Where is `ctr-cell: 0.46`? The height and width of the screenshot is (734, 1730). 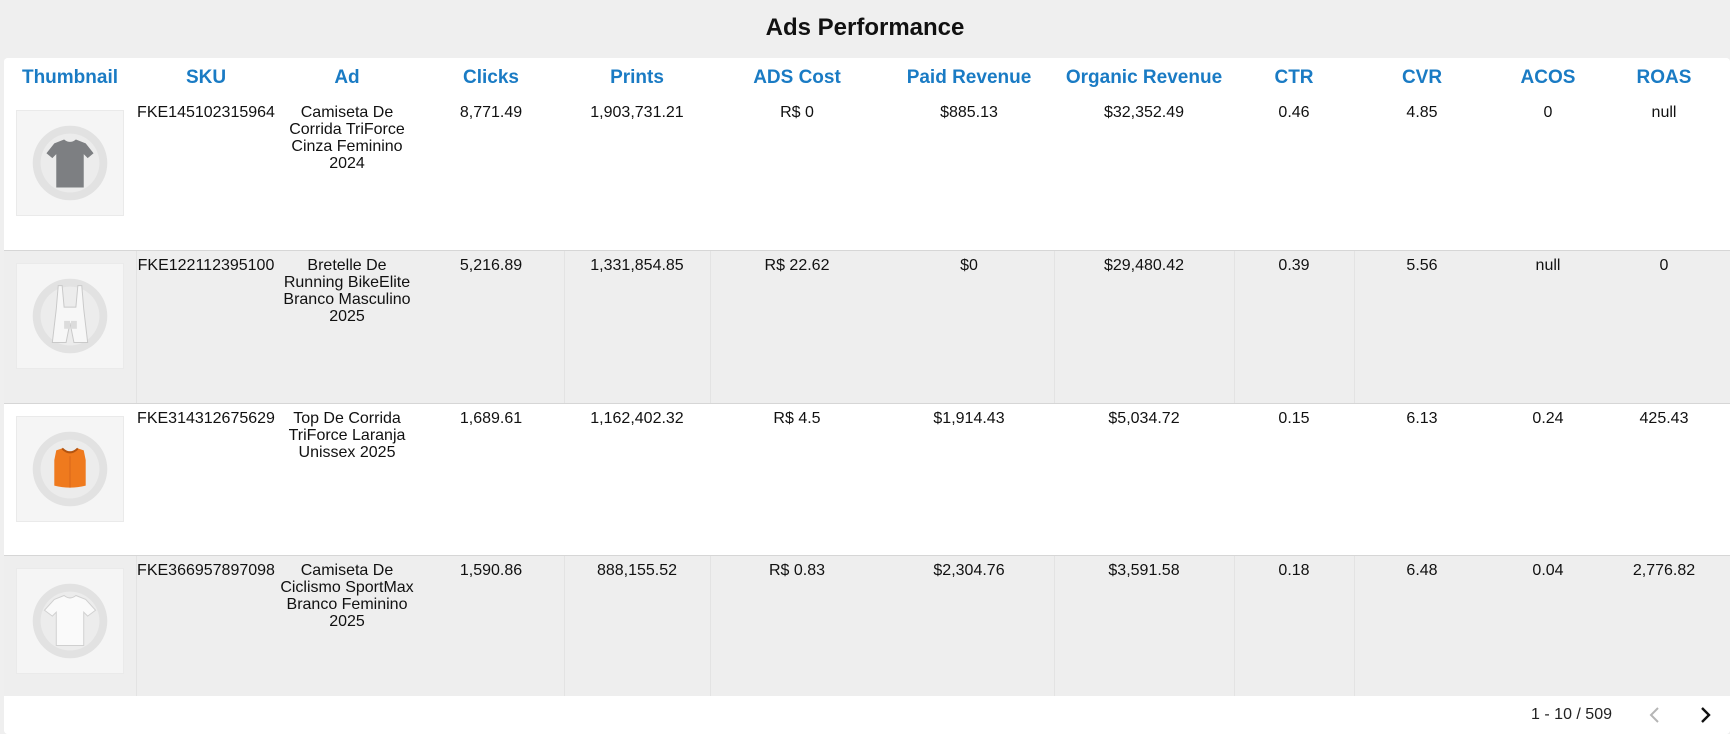 ctr-cell: 0.46 is located at coordinates (1294, 112).